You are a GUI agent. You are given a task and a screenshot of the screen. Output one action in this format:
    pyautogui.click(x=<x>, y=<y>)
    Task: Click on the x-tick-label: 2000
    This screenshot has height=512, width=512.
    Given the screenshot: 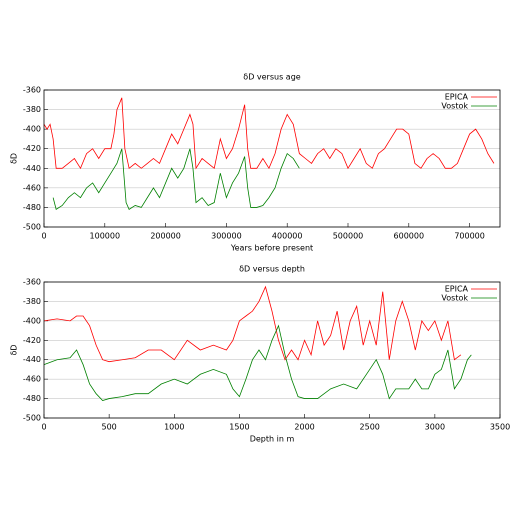 What is the action you would take?
    pyautogui.click(x=304, y=427)
    